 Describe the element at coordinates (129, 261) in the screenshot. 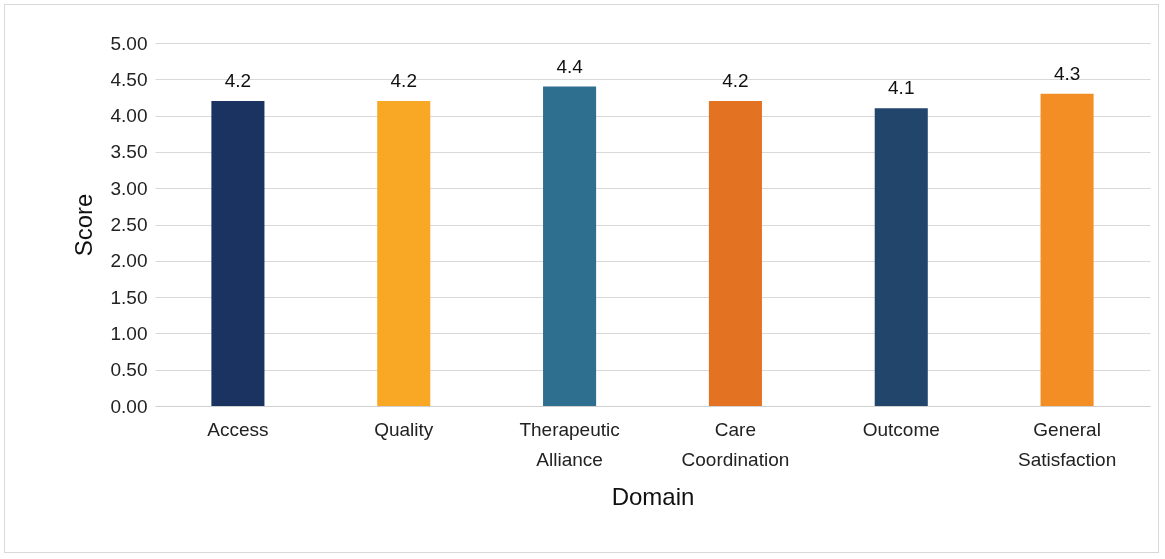

I see `y-tick-label: 2.00` at that location.